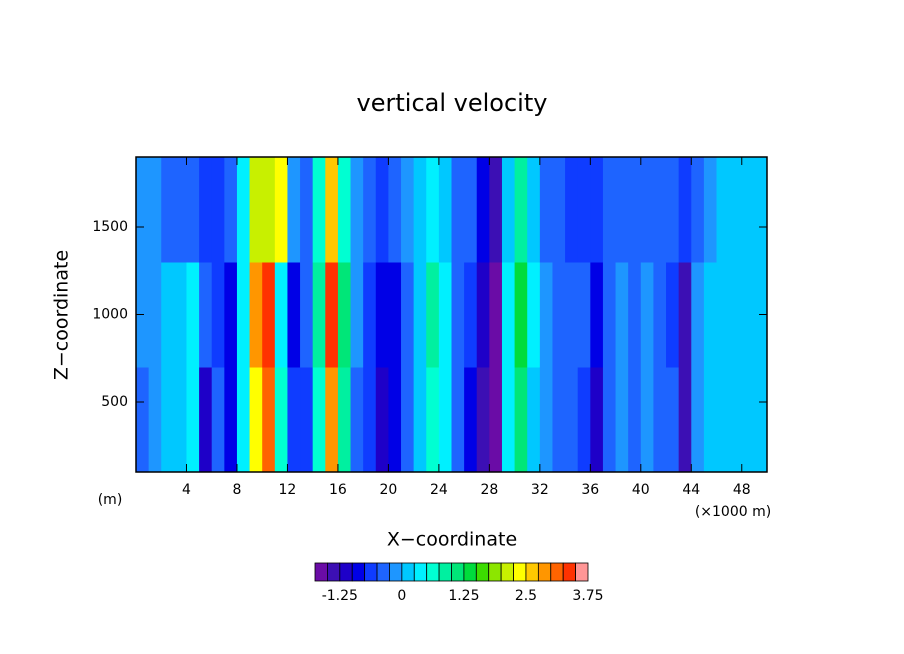 The height and width of the screenshot is (654, 904). I want to click on x-tick-label: 16, so click(338, 490).